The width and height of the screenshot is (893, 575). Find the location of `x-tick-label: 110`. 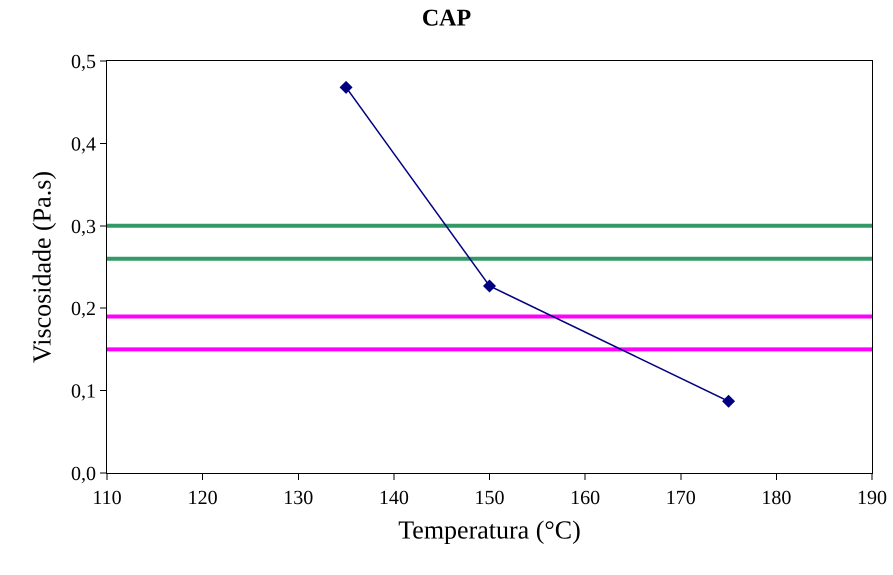

x-tick-label: 110 is located at coordinates (107, 498).